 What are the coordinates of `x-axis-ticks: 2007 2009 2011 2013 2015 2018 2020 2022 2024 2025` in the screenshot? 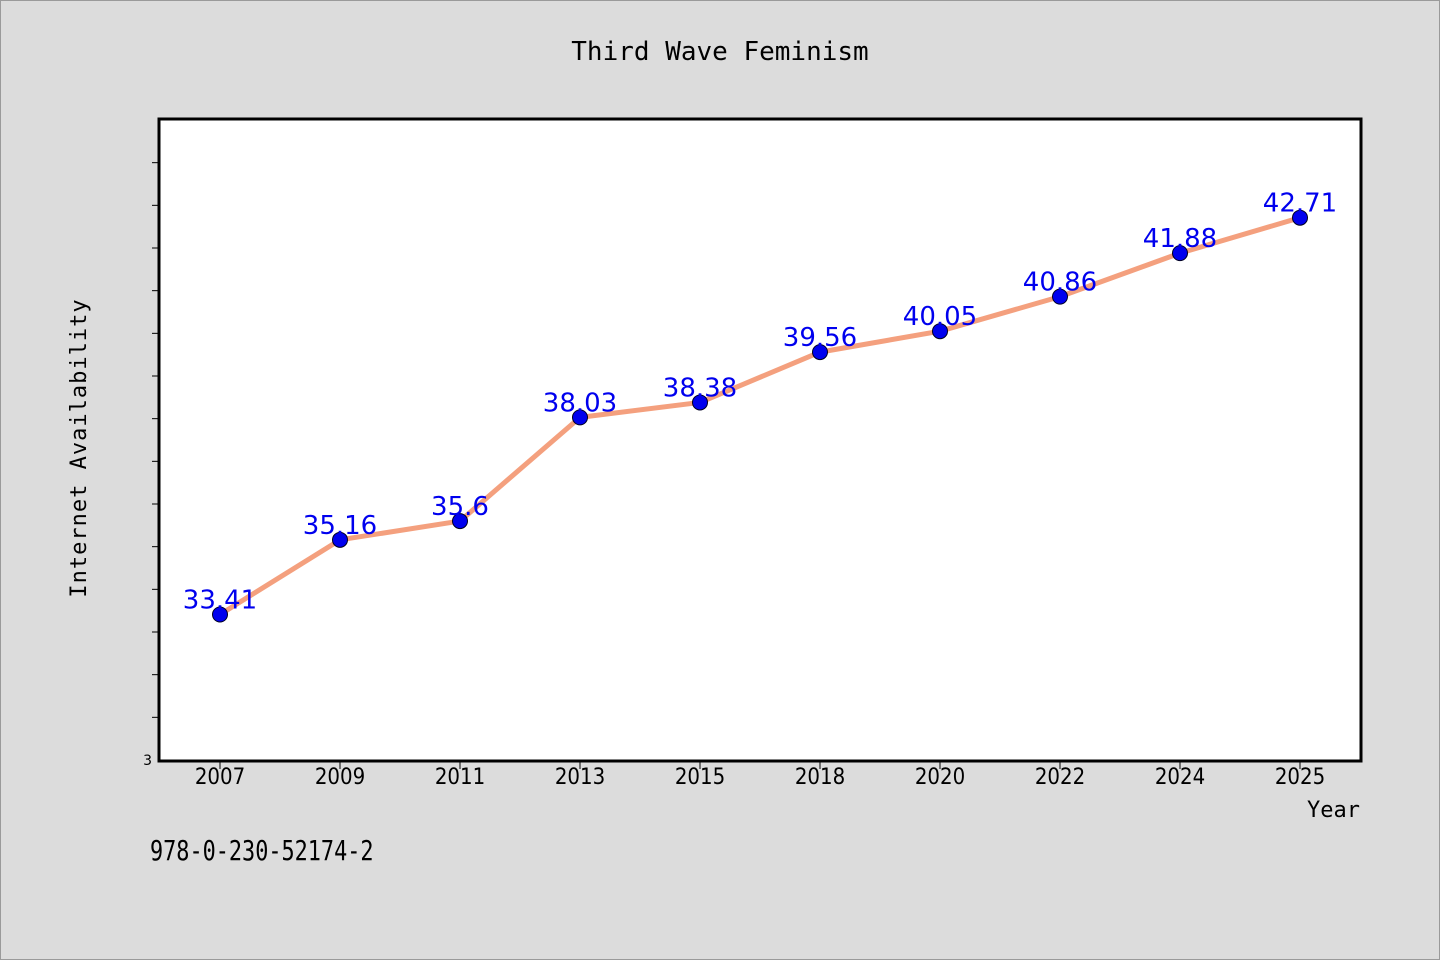 It's located at (760, 775).